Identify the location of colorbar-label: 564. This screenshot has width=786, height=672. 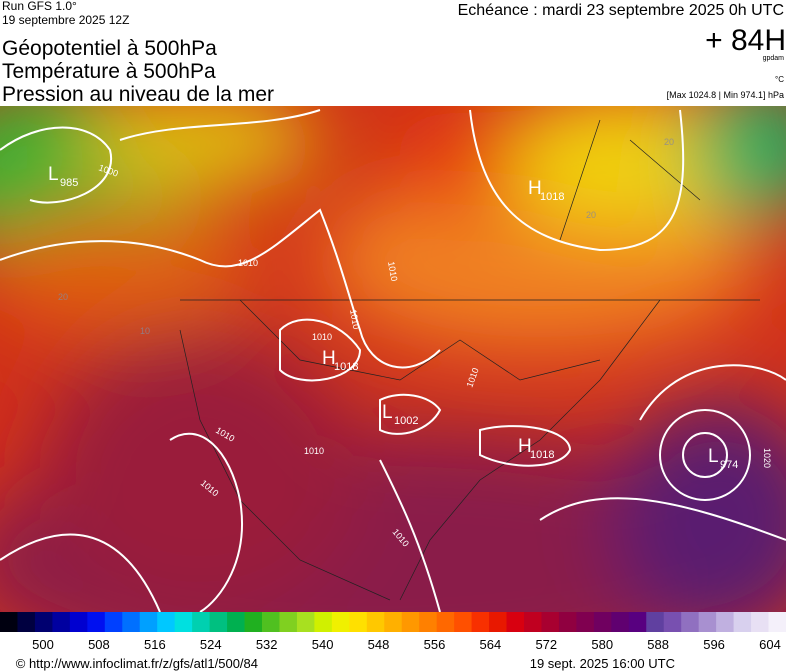
(491, 644).